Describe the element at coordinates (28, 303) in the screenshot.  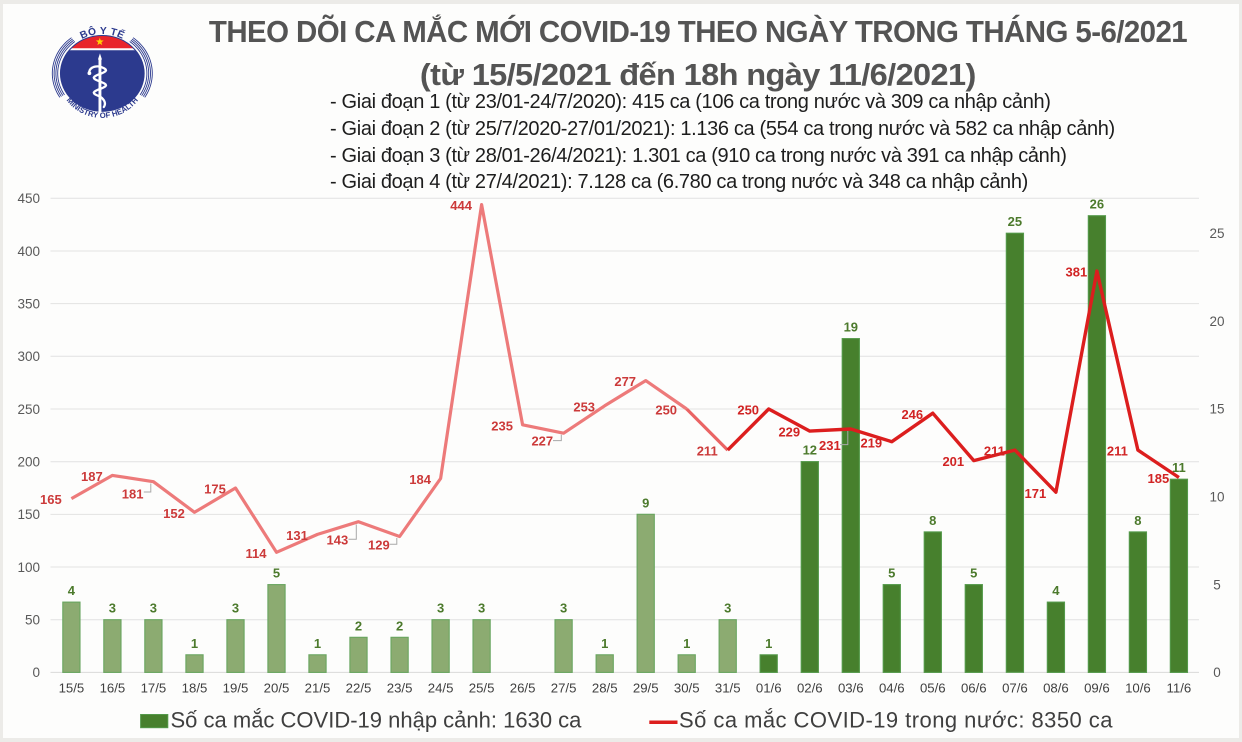
I see `svg-text: 350` at that location.